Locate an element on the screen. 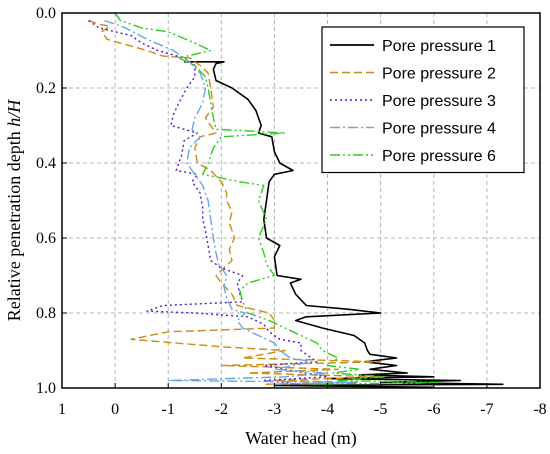 Image resolution: width=550 pixels, height=454 pixels. y-tick-label: 0.6 is located at coordinates (46, 238).